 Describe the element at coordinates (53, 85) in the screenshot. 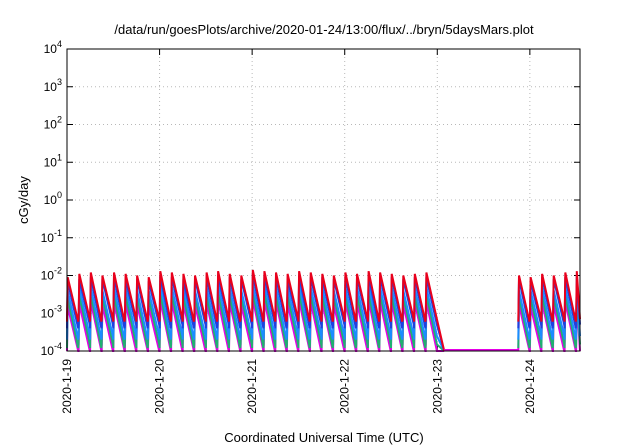

I see `y-tick-label: 10³` at that location.